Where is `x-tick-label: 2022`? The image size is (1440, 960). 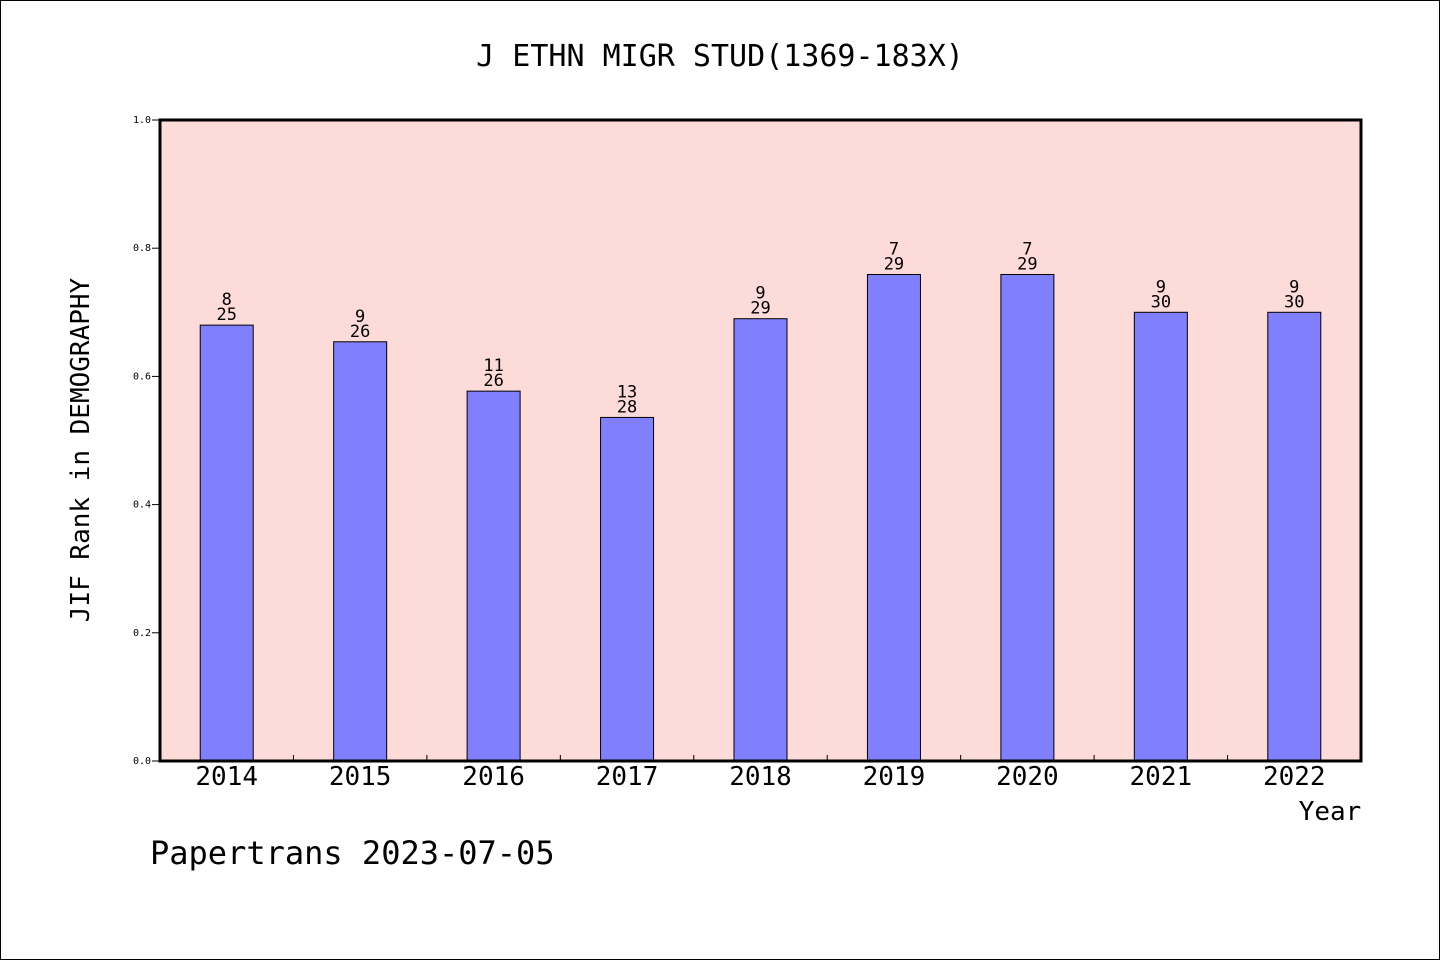
x-tick-label: 2022 is located at coordinates (1294, 777).